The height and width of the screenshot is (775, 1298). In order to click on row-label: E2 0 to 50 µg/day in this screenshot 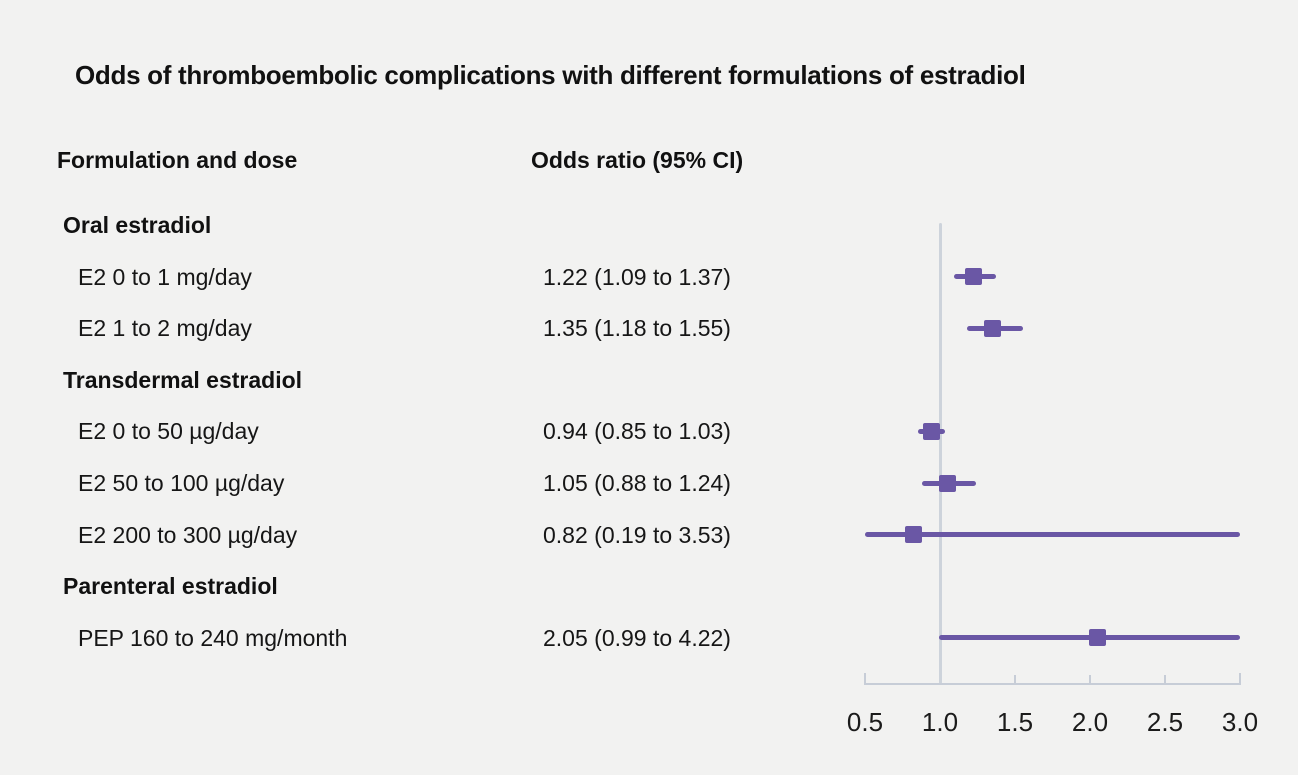, I will do `click(168, 431)`.